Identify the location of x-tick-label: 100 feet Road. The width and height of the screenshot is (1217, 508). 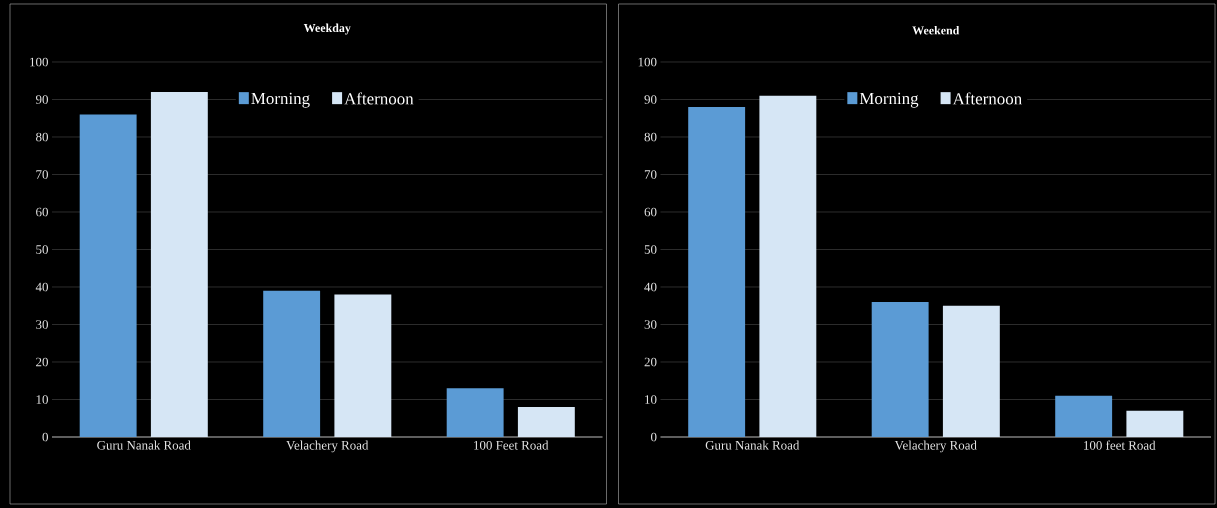
(1120, 445).